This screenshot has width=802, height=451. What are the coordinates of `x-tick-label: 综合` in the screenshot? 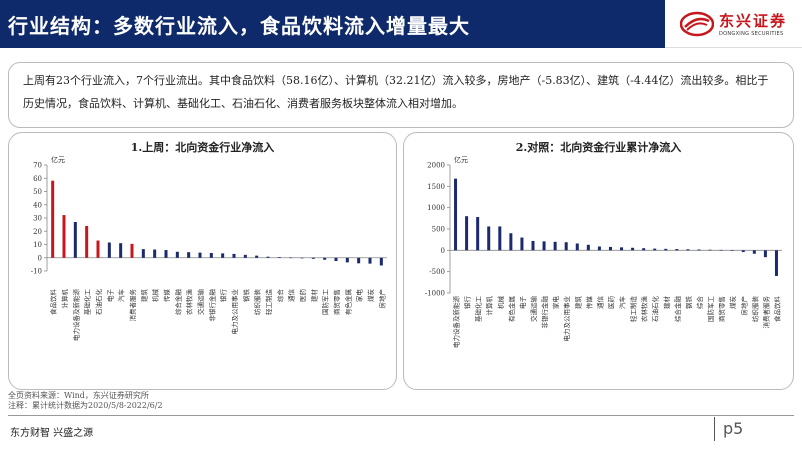 It's located at (699, 303).